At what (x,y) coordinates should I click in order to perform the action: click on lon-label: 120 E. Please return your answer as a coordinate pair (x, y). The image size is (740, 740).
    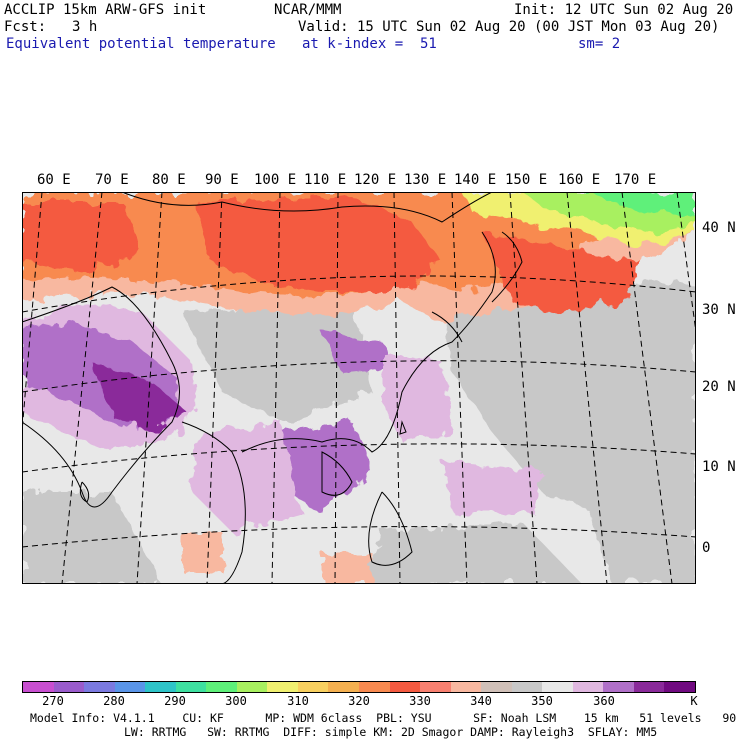
    Looking at the image, I should click on (375, 180).